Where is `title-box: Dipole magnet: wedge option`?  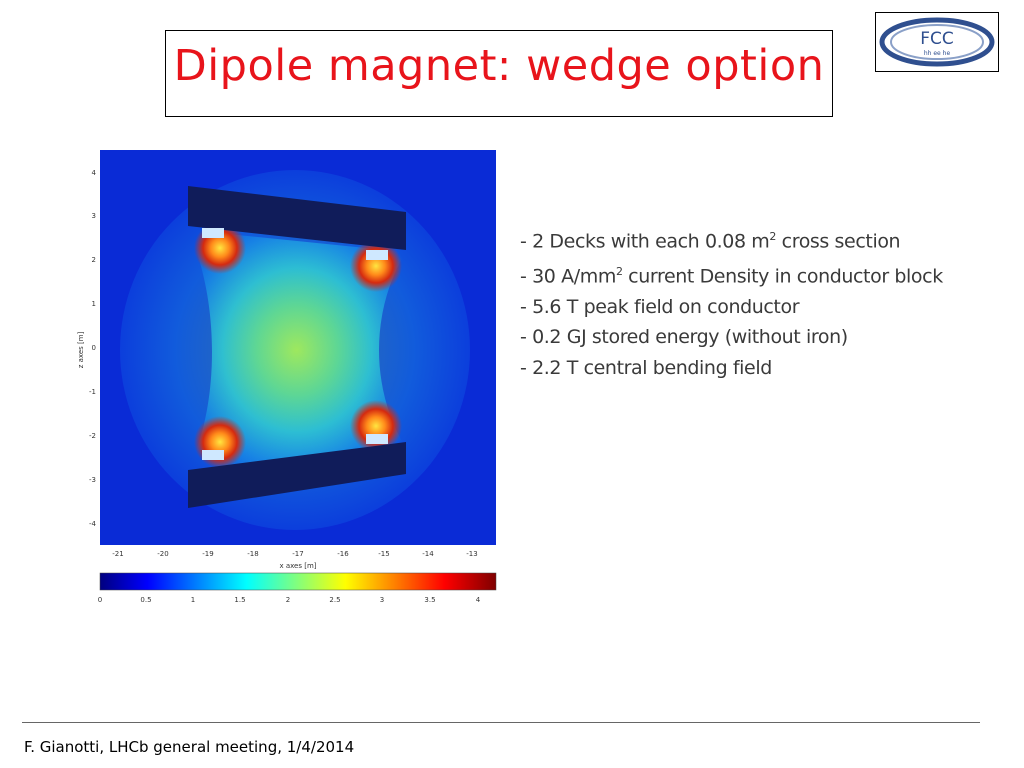 title-box: Dipole magnet: wedge option is located at coordinates (499, 73).